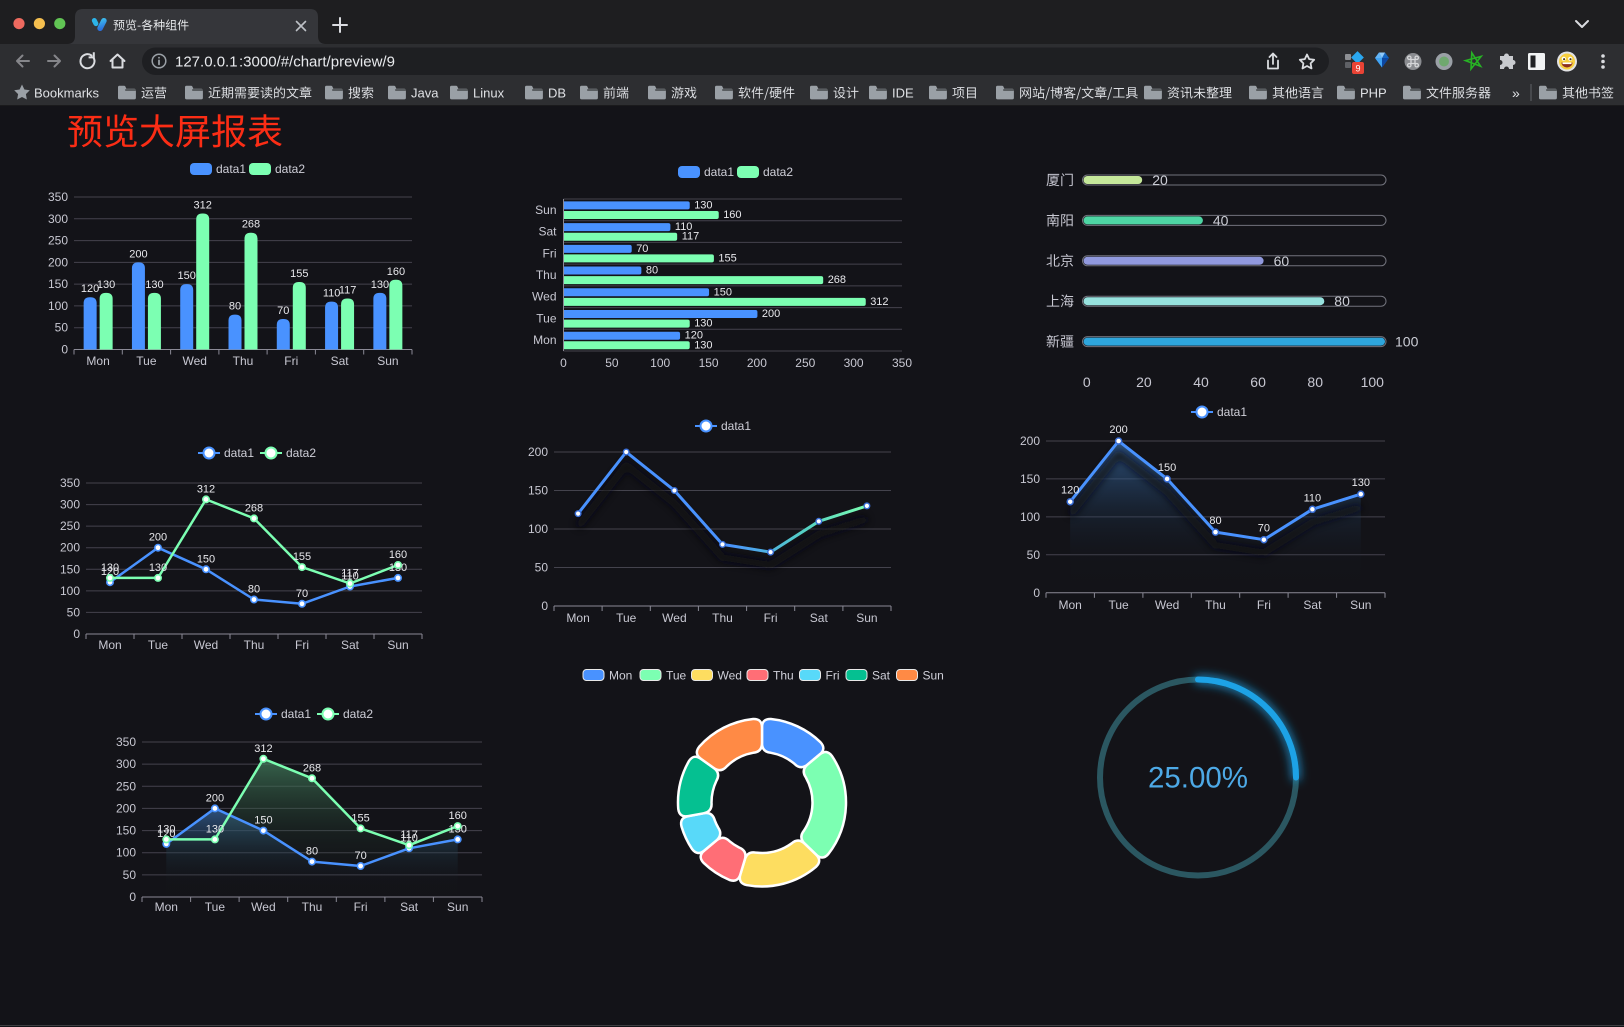 The width and height of the screenshot is (1624, 1027). Describe the element at coordinates (1198, 778) in the screenshot. I see `svg-text: 25.00%` at that location.